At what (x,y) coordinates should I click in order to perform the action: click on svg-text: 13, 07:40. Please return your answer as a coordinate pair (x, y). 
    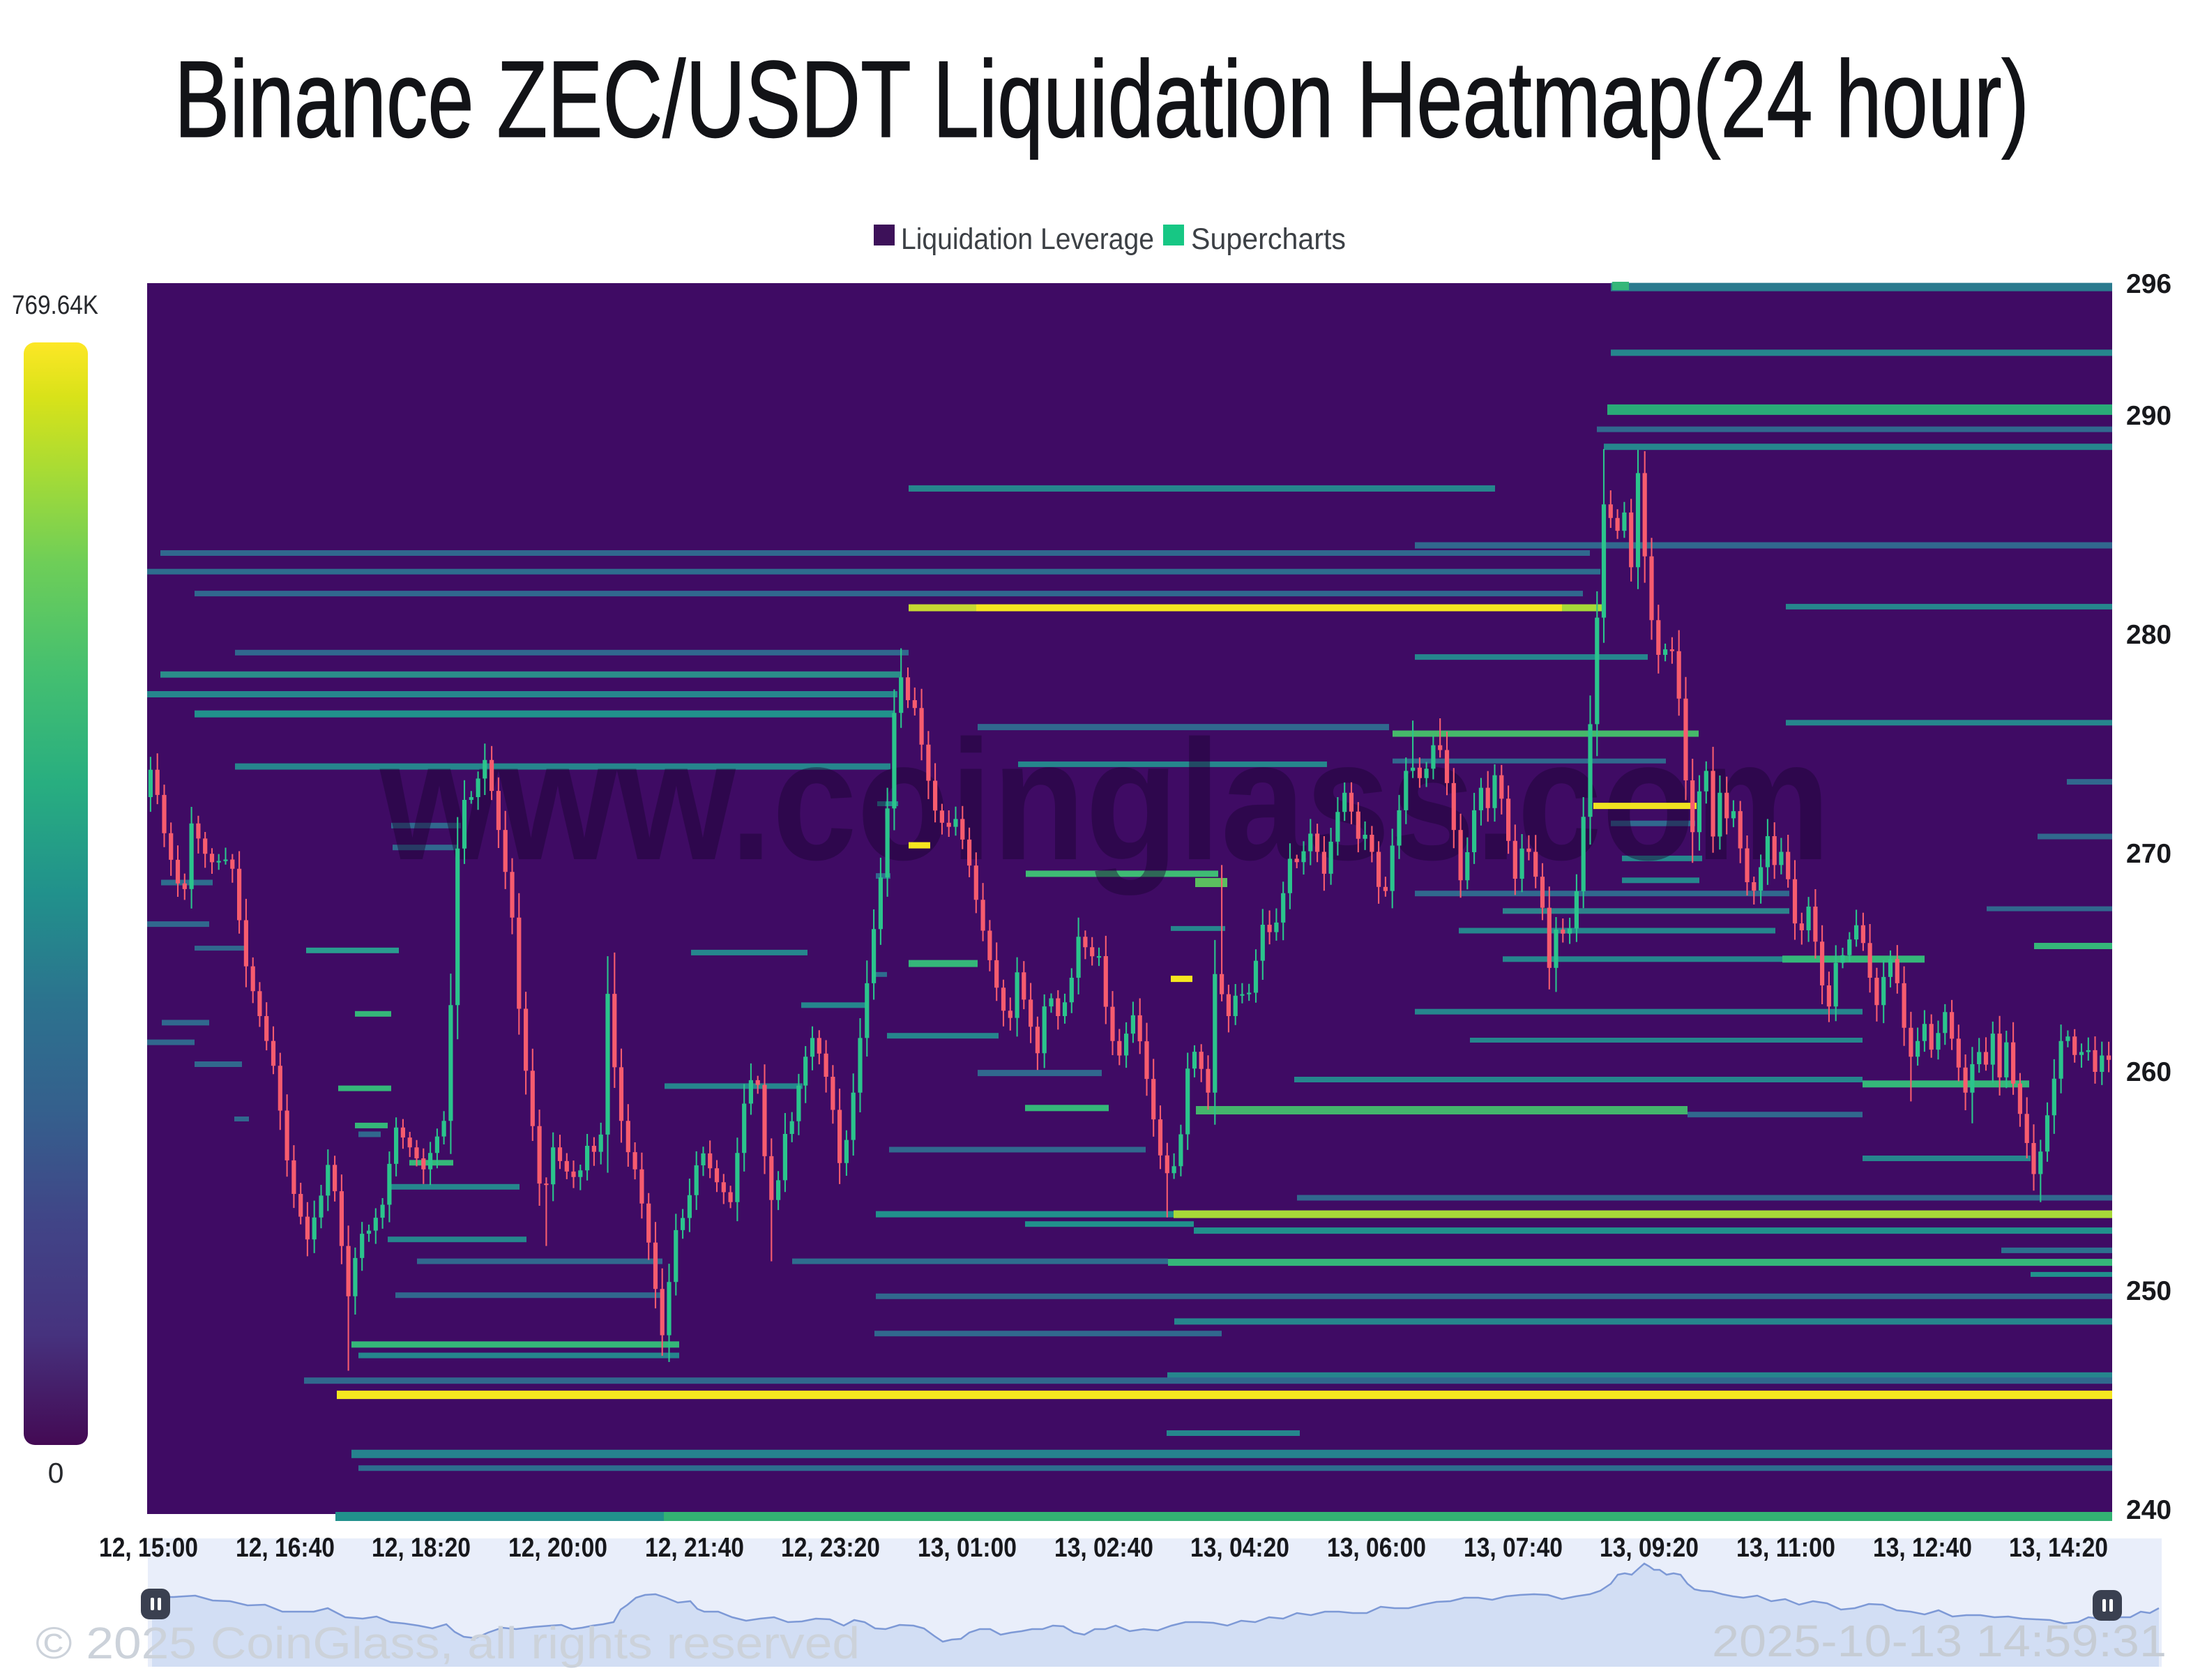
    Looking at the image, I should click on (1513, 1548).